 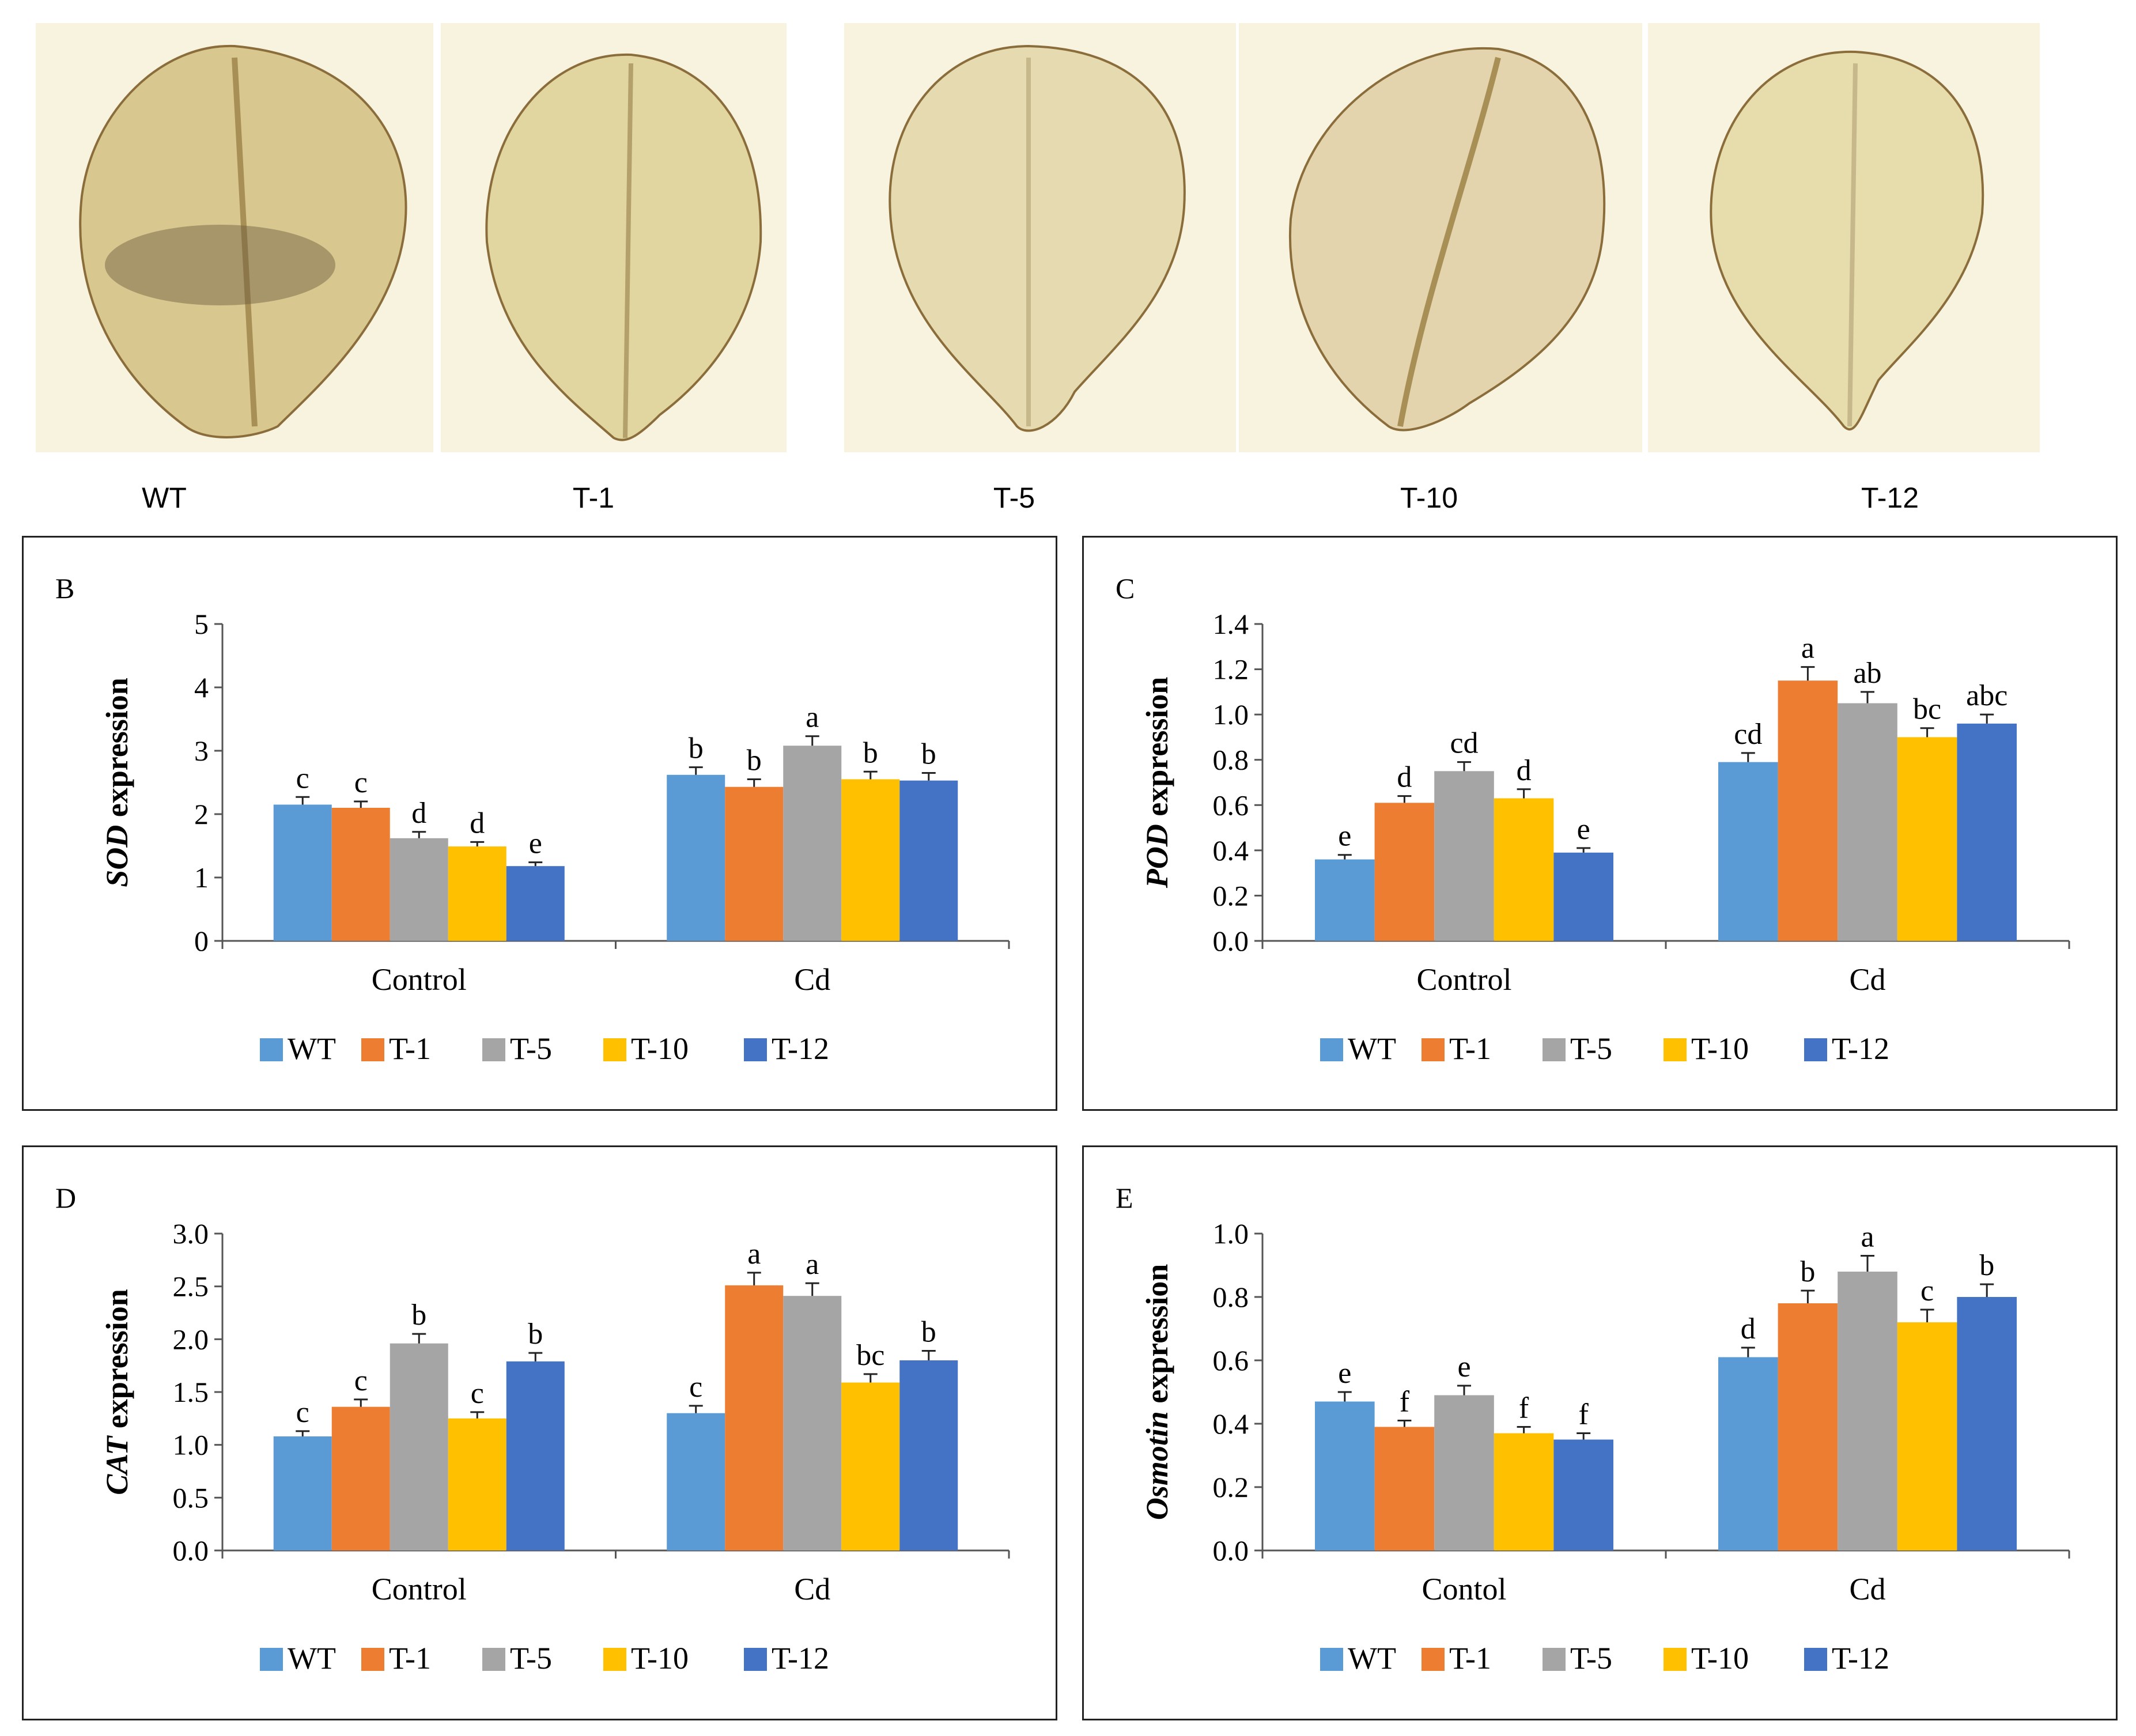 What do you see at coordinates (201, 751) in the screenshot?
I see `y-tick-label: 3` at bounding box center [201, 751].